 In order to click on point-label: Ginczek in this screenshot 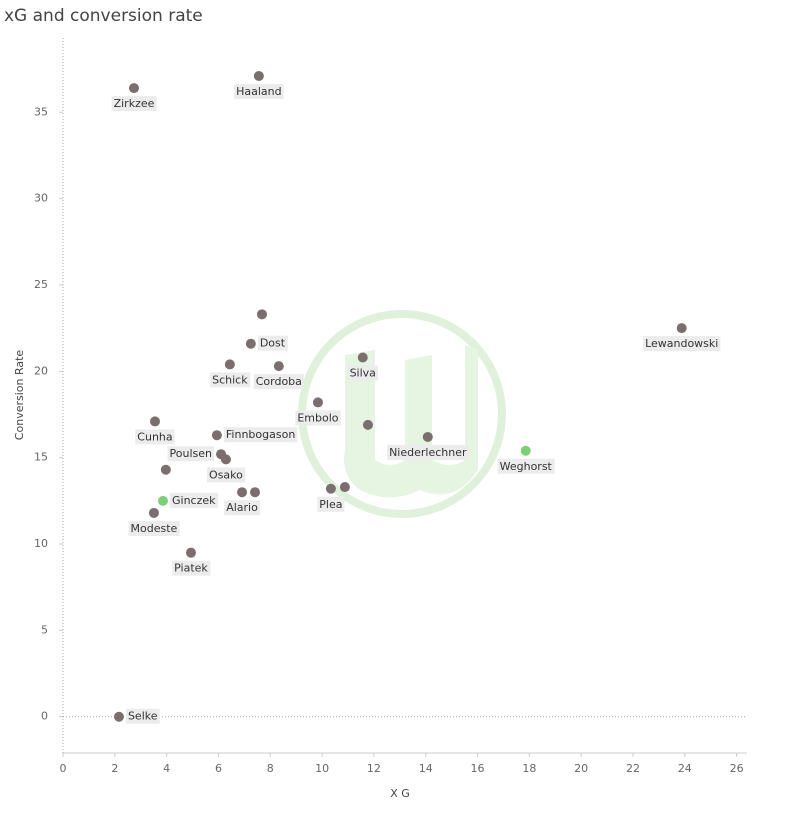, I will do `click(194, 500)`.